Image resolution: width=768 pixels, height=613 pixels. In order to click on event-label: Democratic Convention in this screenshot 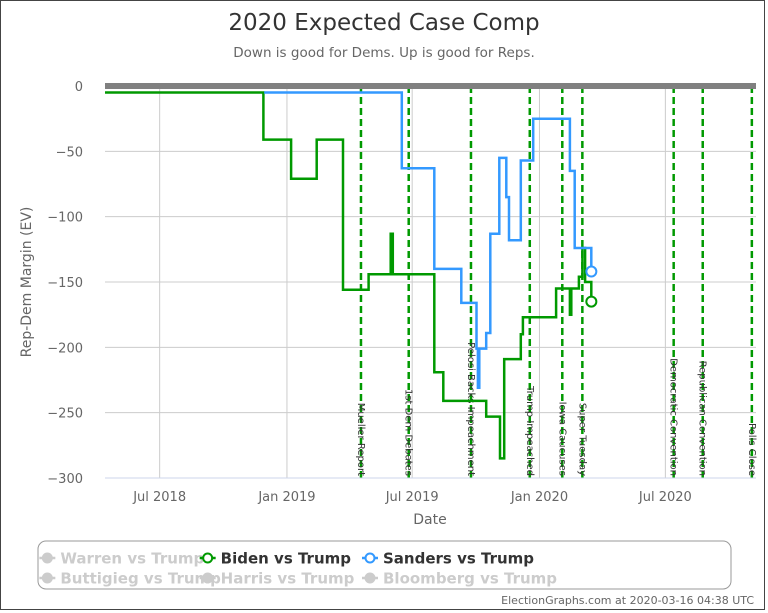, I will do `click(673, 417)`.